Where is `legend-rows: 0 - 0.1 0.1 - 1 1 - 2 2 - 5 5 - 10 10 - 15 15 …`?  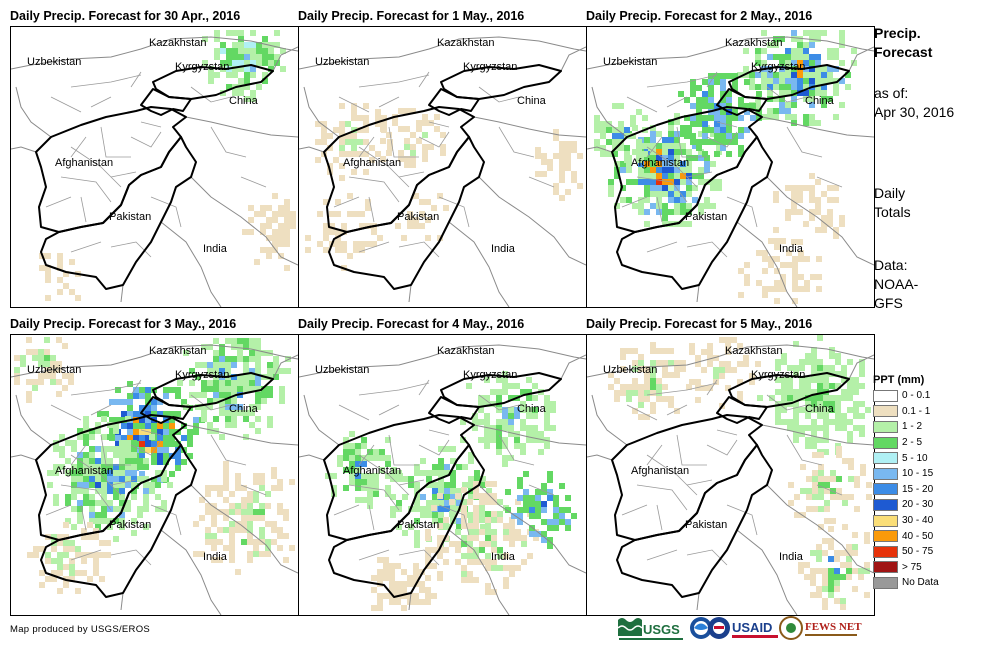
legend-rows: 0 - 0.1 0.1 - 1 1 - 2 2 - 5 5 - 10 10 - 15 15 … is located at coordinates (925, 489).